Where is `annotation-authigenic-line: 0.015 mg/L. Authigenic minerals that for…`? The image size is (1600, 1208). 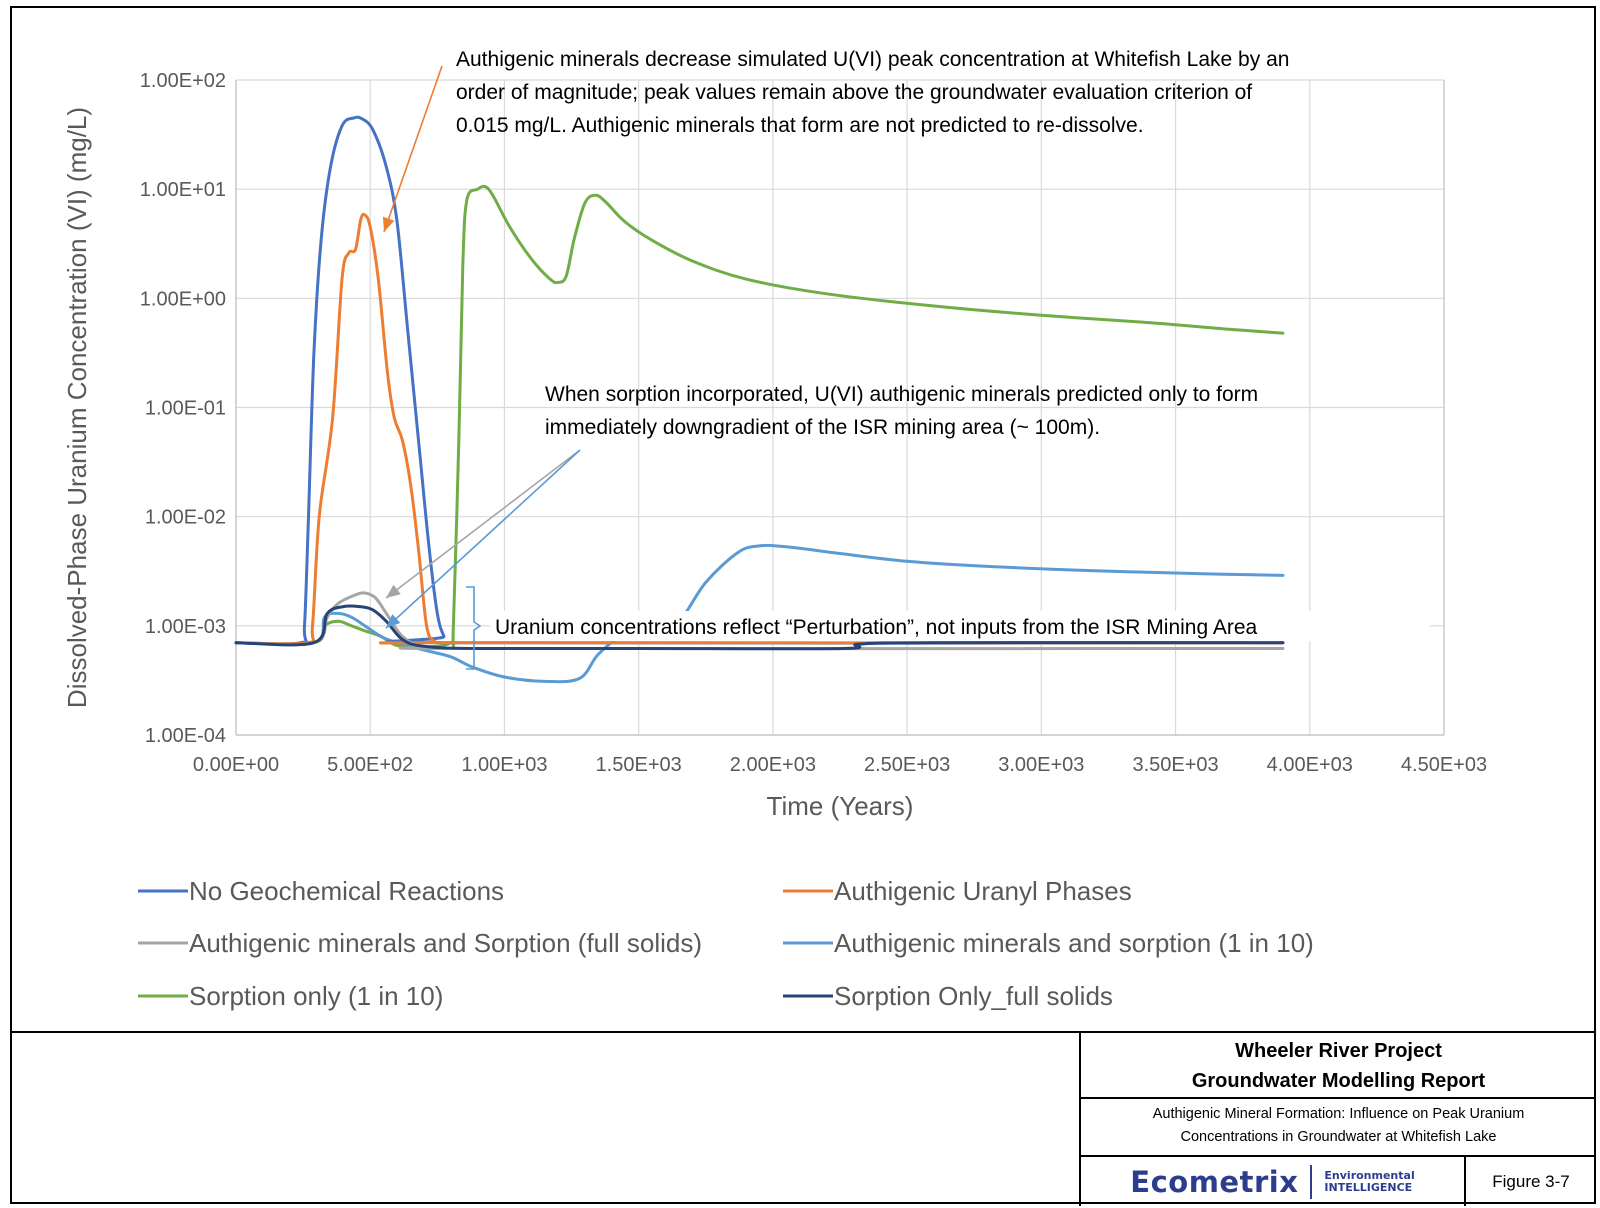
annotation-authigenic-line: 0.015 mg/L. Authigenic minerals that for… is located at coordinates (800, 125).